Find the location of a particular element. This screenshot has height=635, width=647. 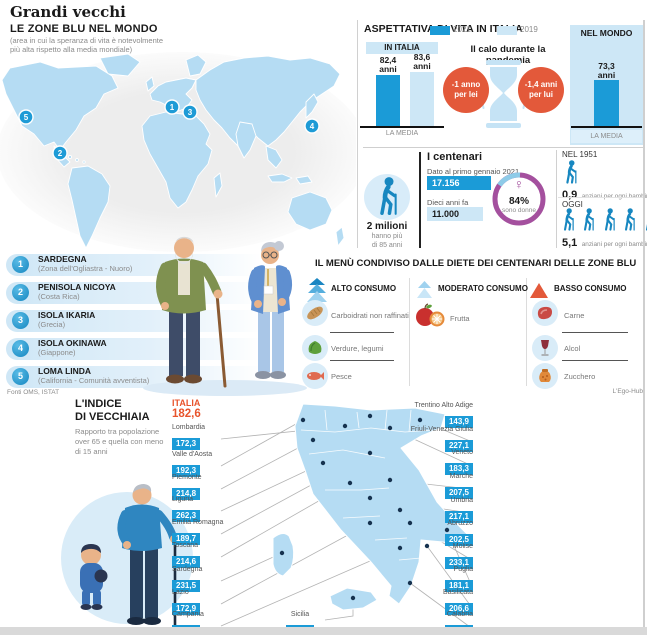

region-name: Piemonte is located at coordinates (187, 477).